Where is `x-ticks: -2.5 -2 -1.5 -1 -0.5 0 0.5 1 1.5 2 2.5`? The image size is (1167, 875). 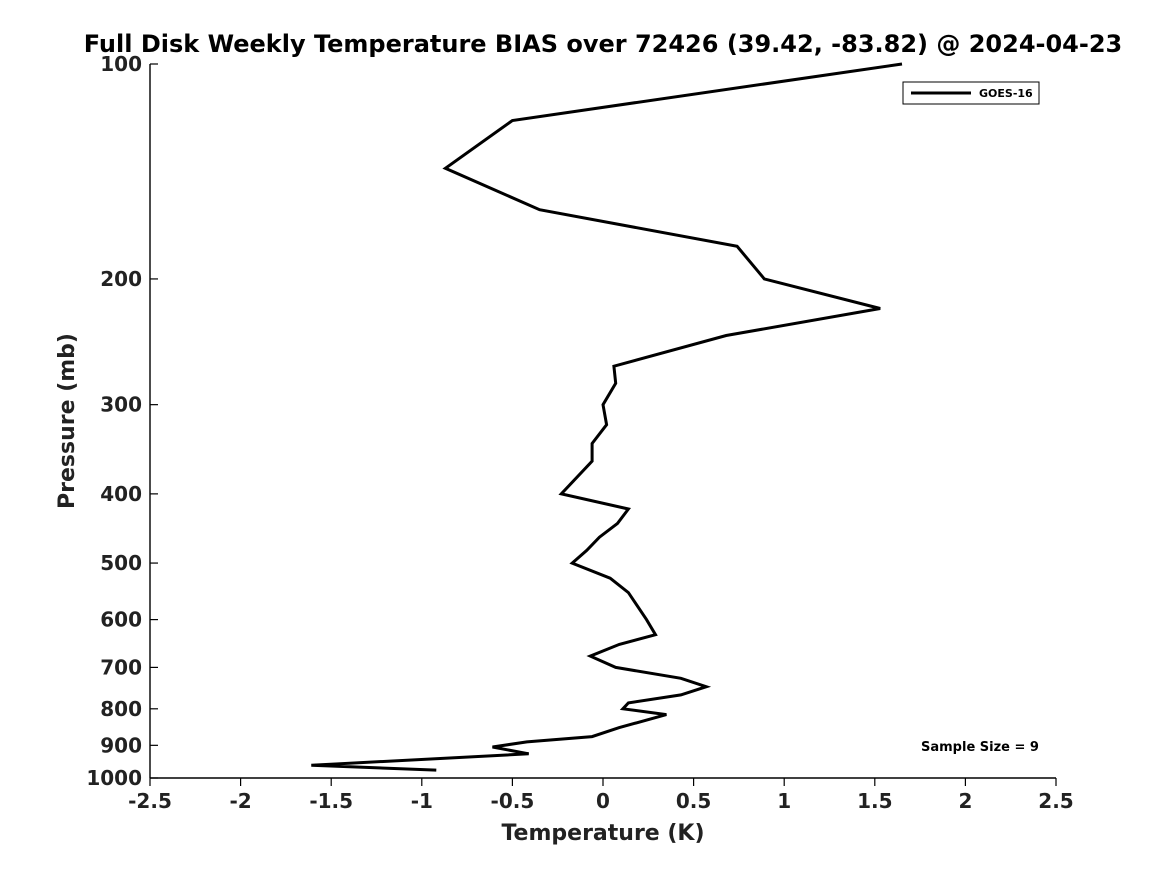 x-ticks: -2.5 -2 -1.5 -1 -0.5 0 0.5 1 1.5 2 2.5 is located at coordinates (601, 795).